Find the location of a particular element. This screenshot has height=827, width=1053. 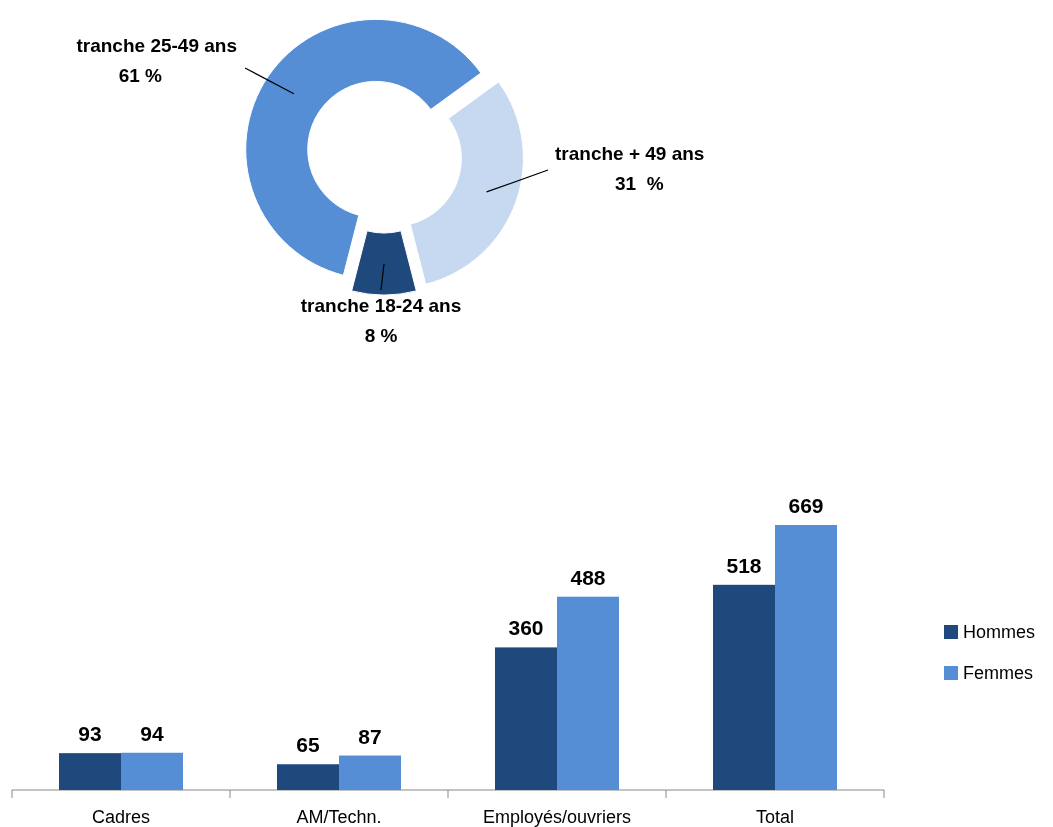

data-label: 518 is located at coordinates (744, 565).